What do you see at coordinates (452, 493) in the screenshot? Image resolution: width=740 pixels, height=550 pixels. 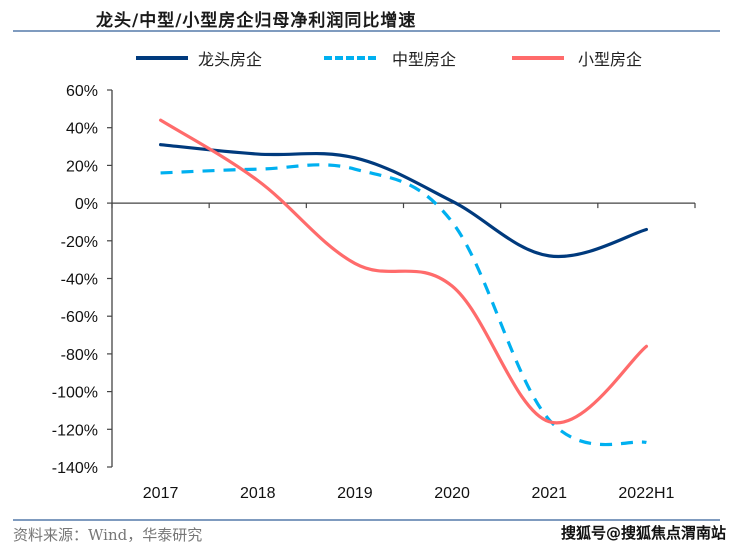 I see `x-tick-label: 2020` at bounding box center [452, 493].